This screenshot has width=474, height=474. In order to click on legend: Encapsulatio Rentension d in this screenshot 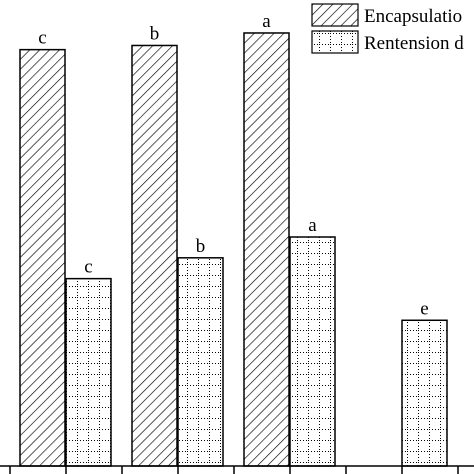, I will do `click(387, 28)`.